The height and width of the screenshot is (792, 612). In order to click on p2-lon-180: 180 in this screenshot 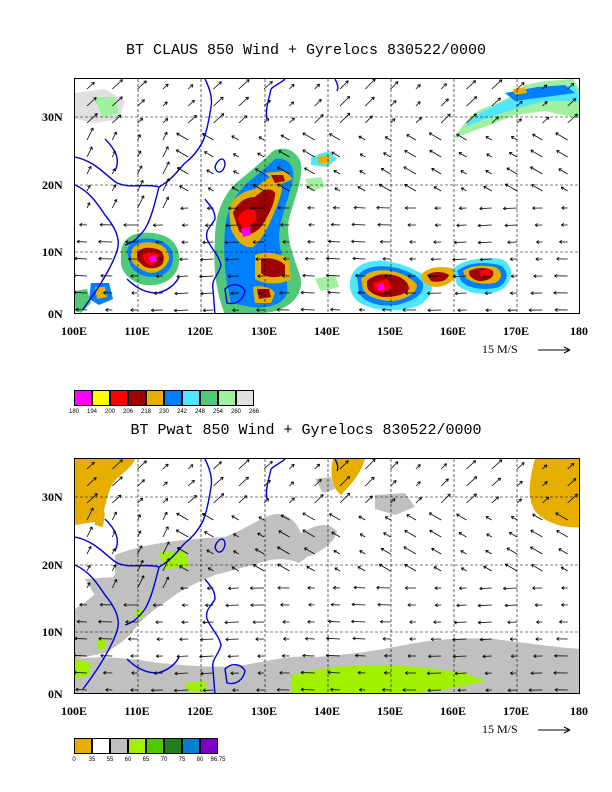, I will do `click(579, 711)`.